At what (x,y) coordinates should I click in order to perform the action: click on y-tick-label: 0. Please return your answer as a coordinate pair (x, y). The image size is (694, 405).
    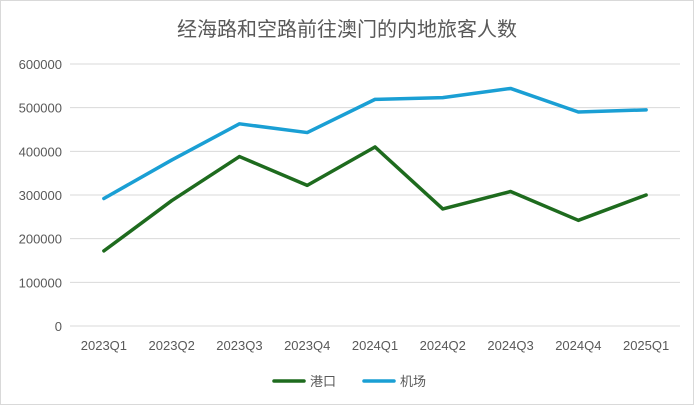
    Looking at the image, I should click on (58, 326).